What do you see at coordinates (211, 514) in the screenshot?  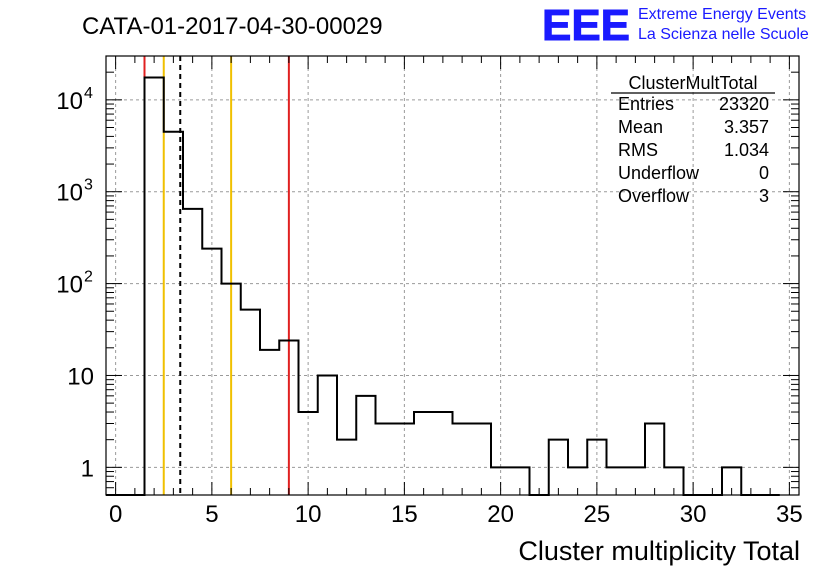 I see `x-tick-label: 5` at bounding box center [211, 514].